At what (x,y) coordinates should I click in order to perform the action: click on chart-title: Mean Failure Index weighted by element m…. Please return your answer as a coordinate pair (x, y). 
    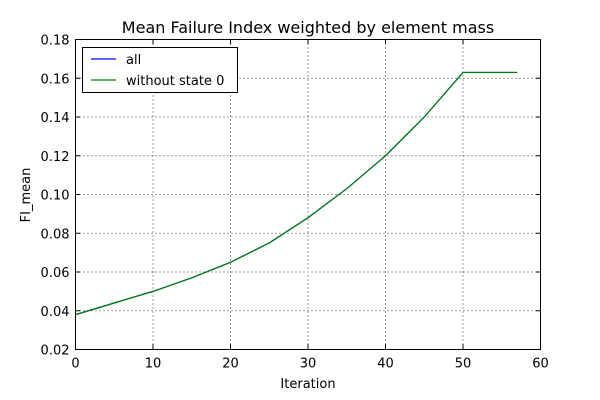
    Looking at the image, I should click on (308, 27).